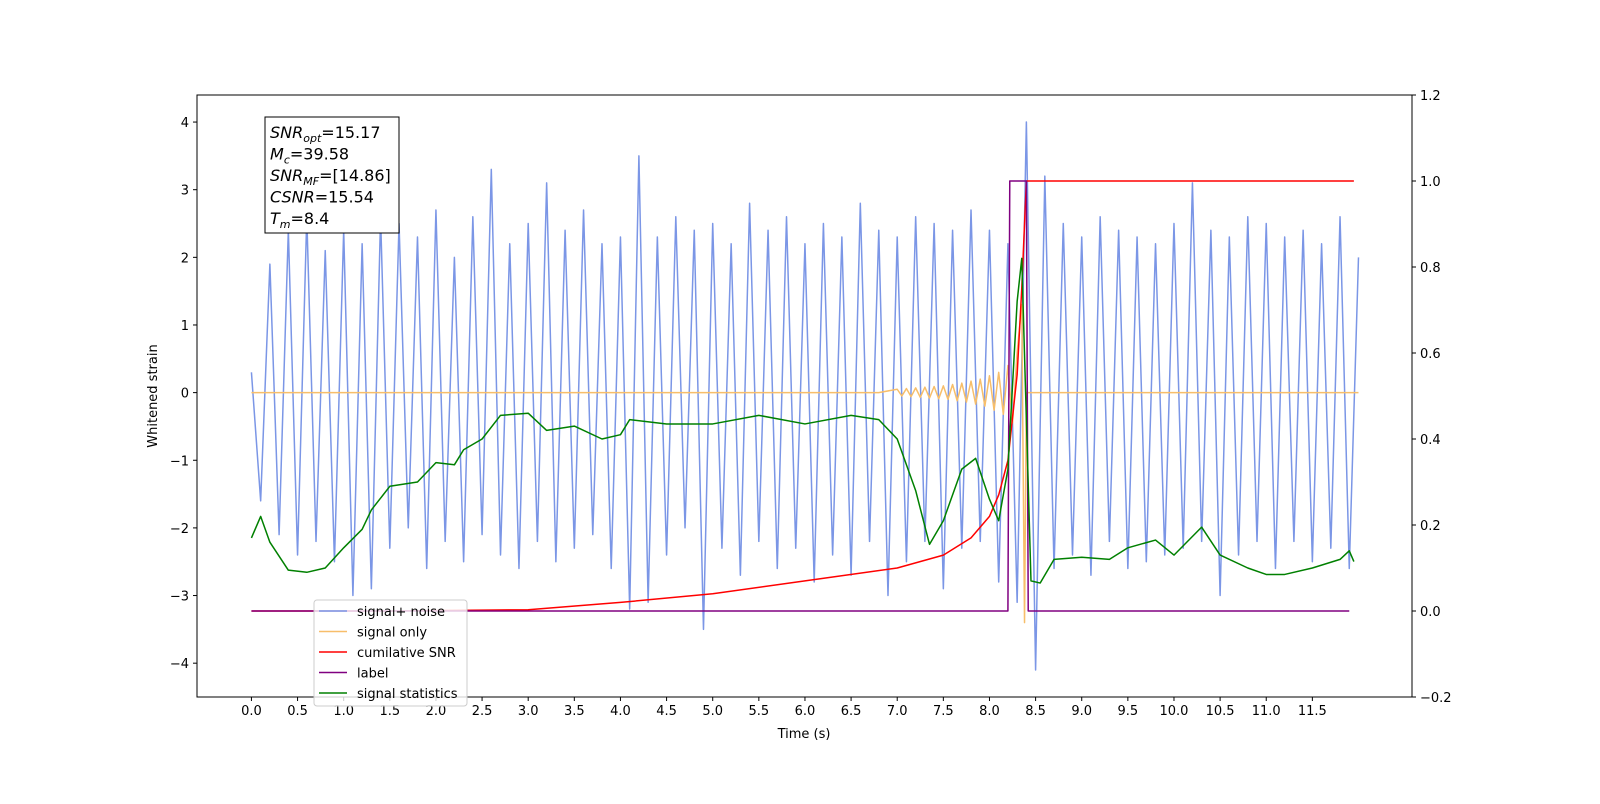 The image size is (1600, 804). Describe the element at coordinates (1174, 711) in the screenshot. I see `x-tick-label: 10.0` at that location.